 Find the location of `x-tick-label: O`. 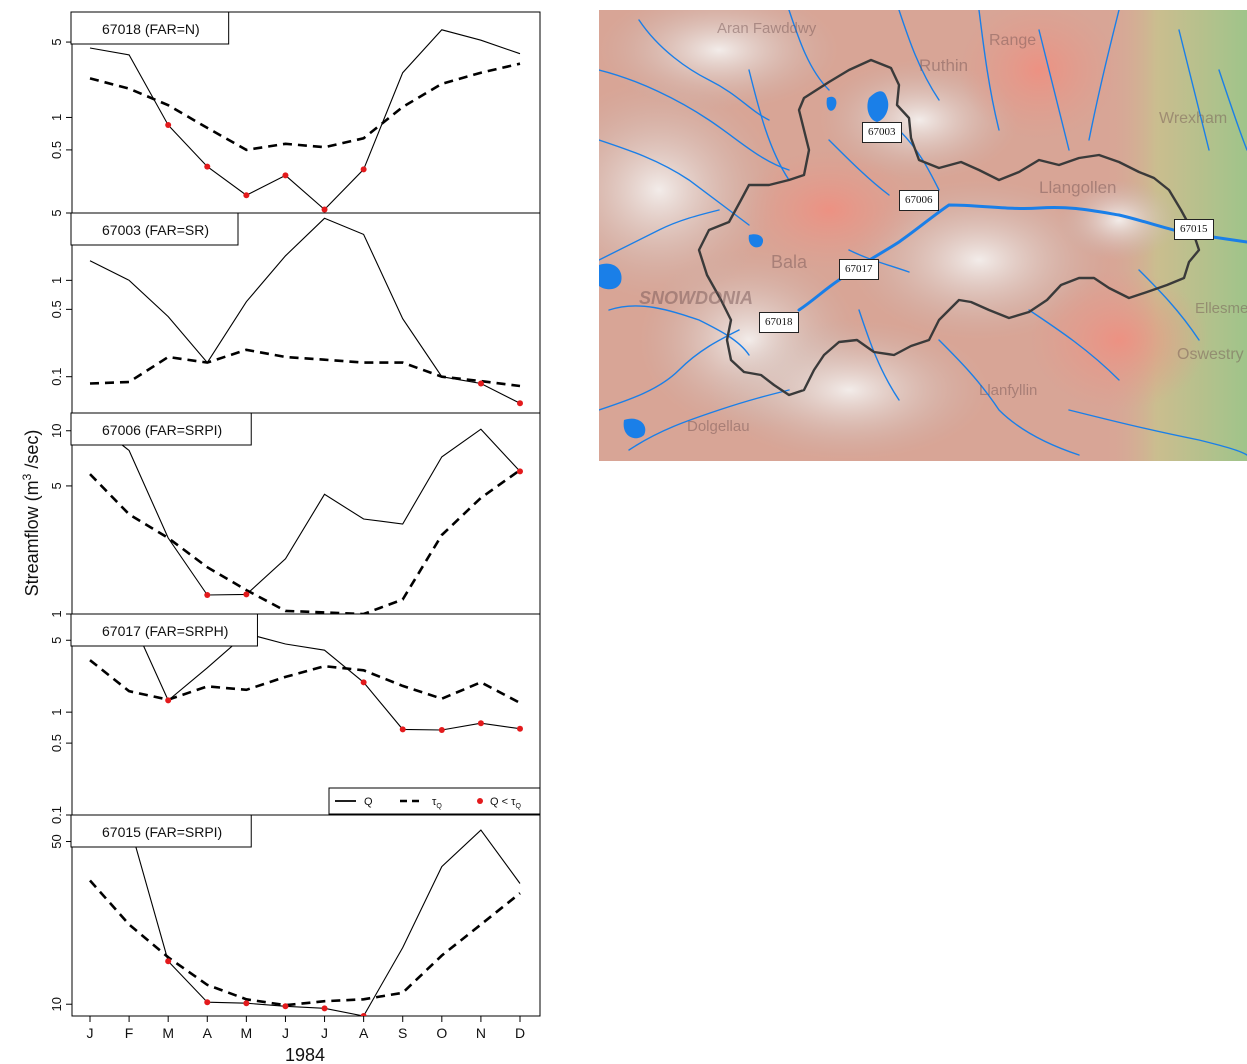

x-tick-label: O is located at coordinates (441, 1033).